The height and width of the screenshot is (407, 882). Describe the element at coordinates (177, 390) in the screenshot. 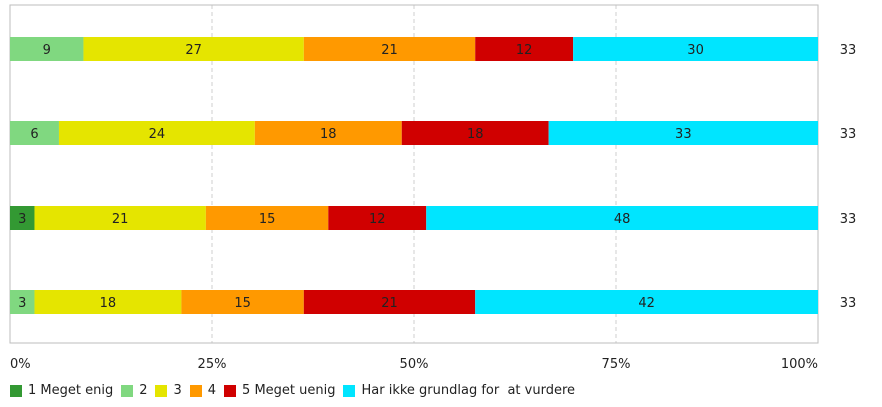

I see `legend-label: 3` at that location.